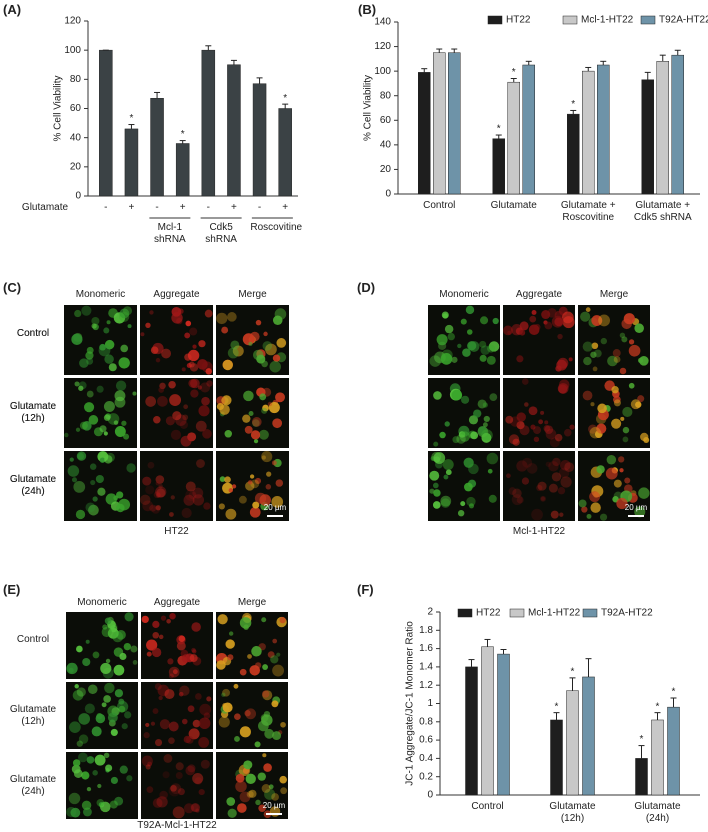 This screenshot has width=708, height=832. Describe the element at coordinates (76, 137) in the screenshot. I see `y-tick-label: 40` at that location.